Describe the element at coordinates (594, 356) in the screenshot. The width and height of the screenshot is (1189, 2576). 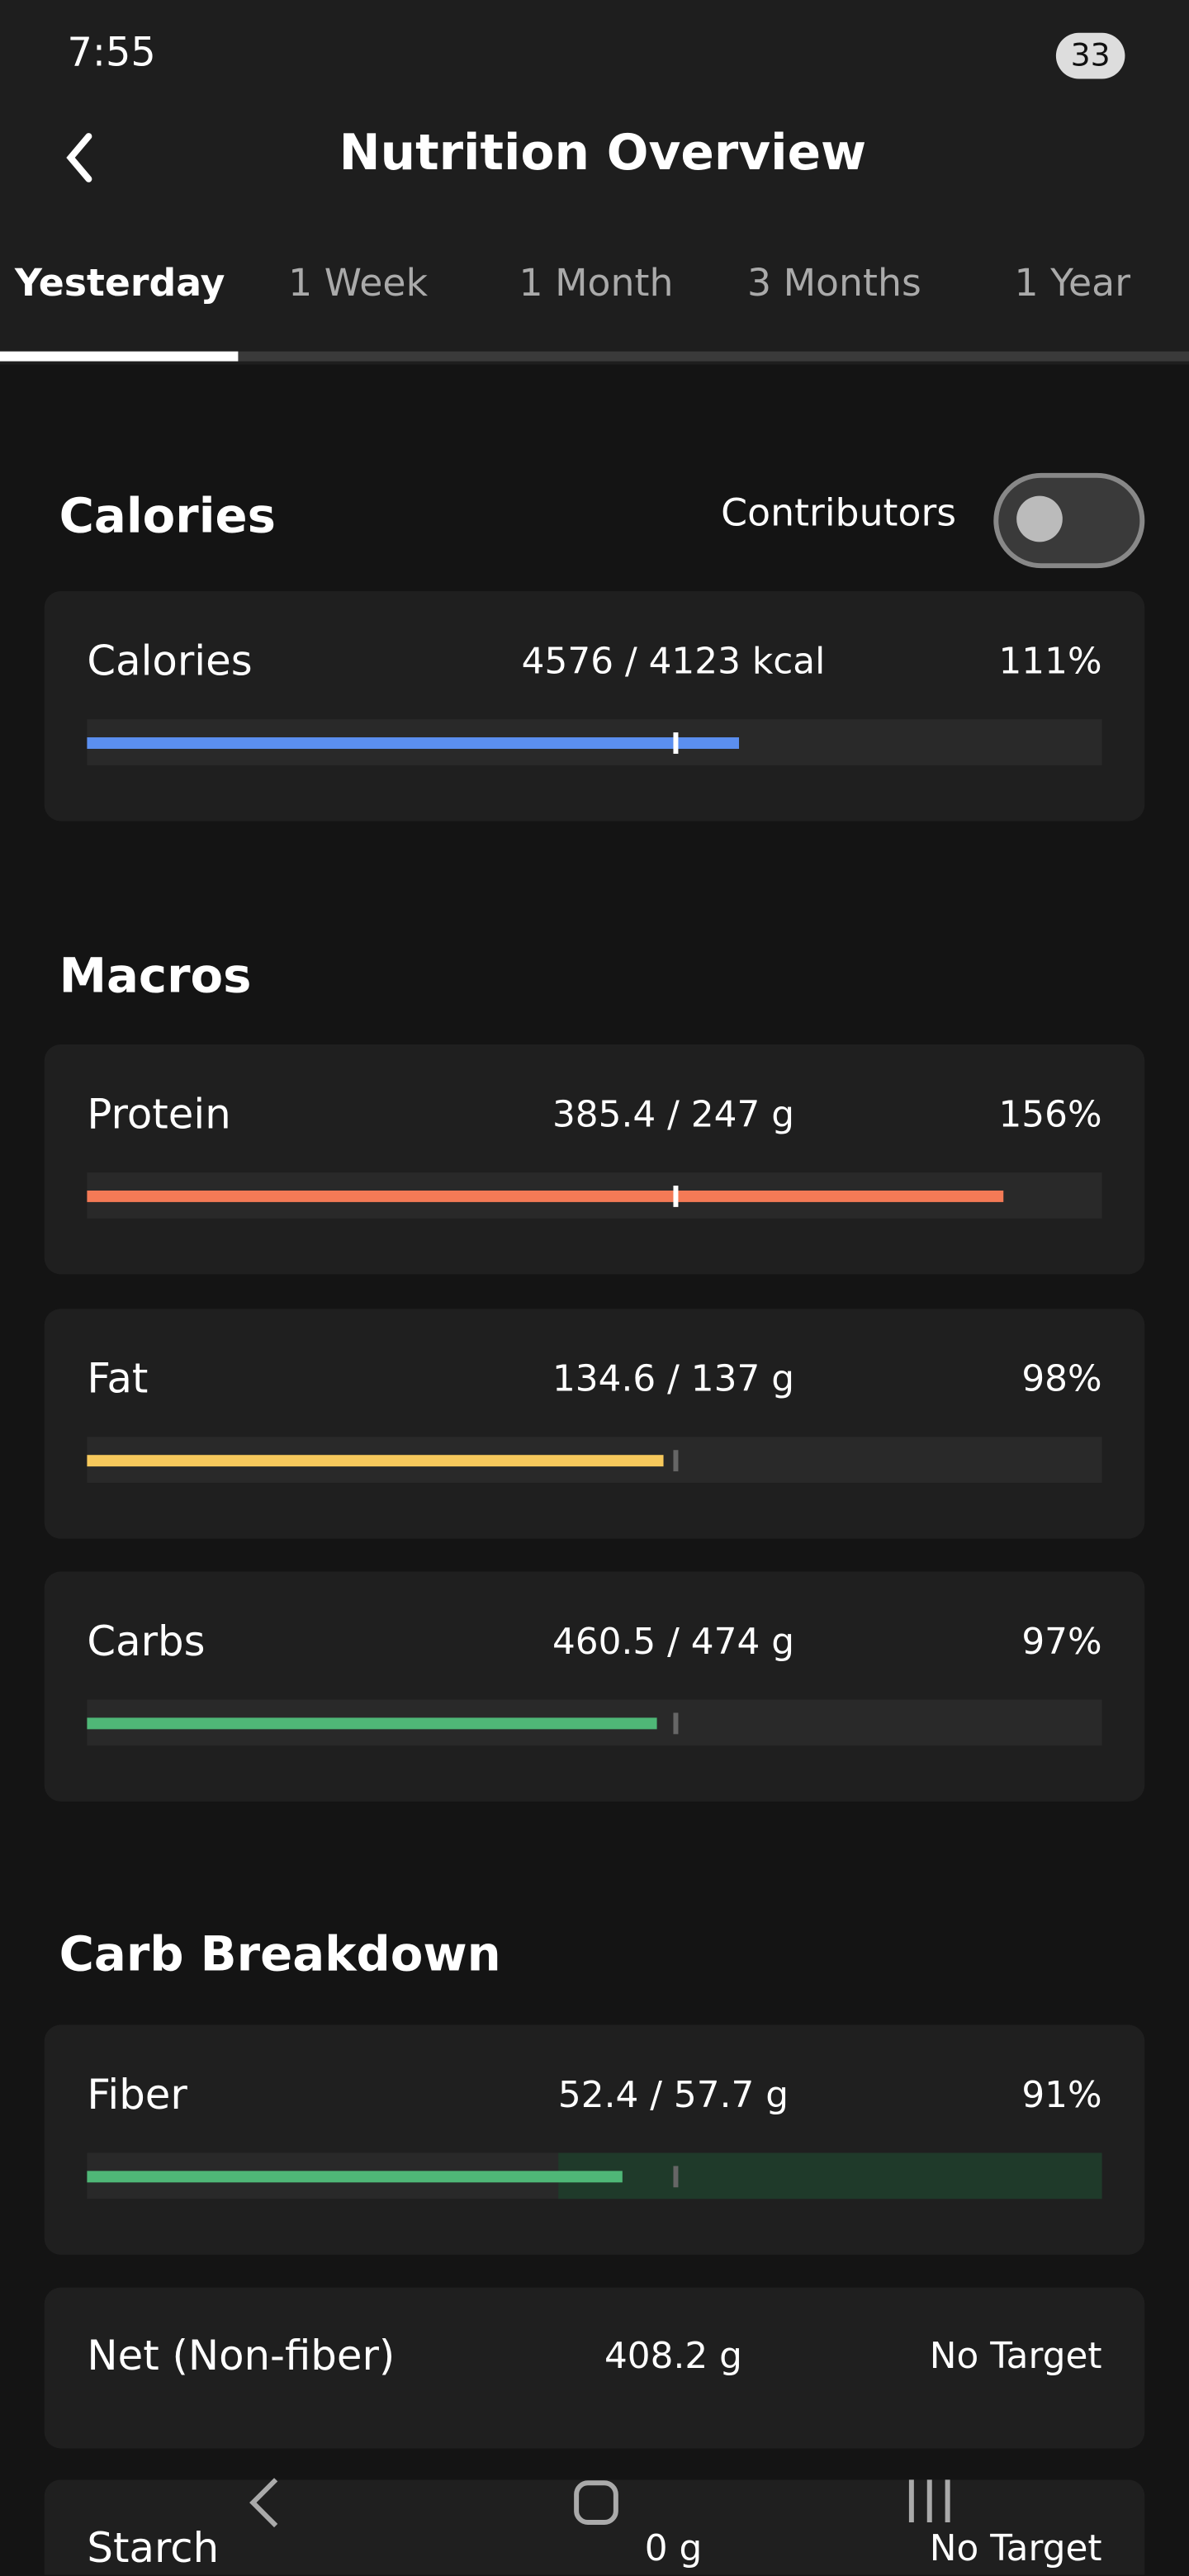
I see `tab-track` at that location.